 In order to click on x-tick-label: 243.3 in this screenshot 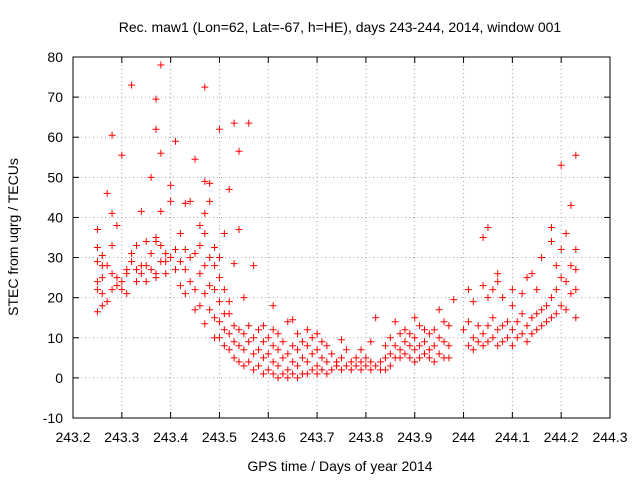, I will do `click(121, 437)`.